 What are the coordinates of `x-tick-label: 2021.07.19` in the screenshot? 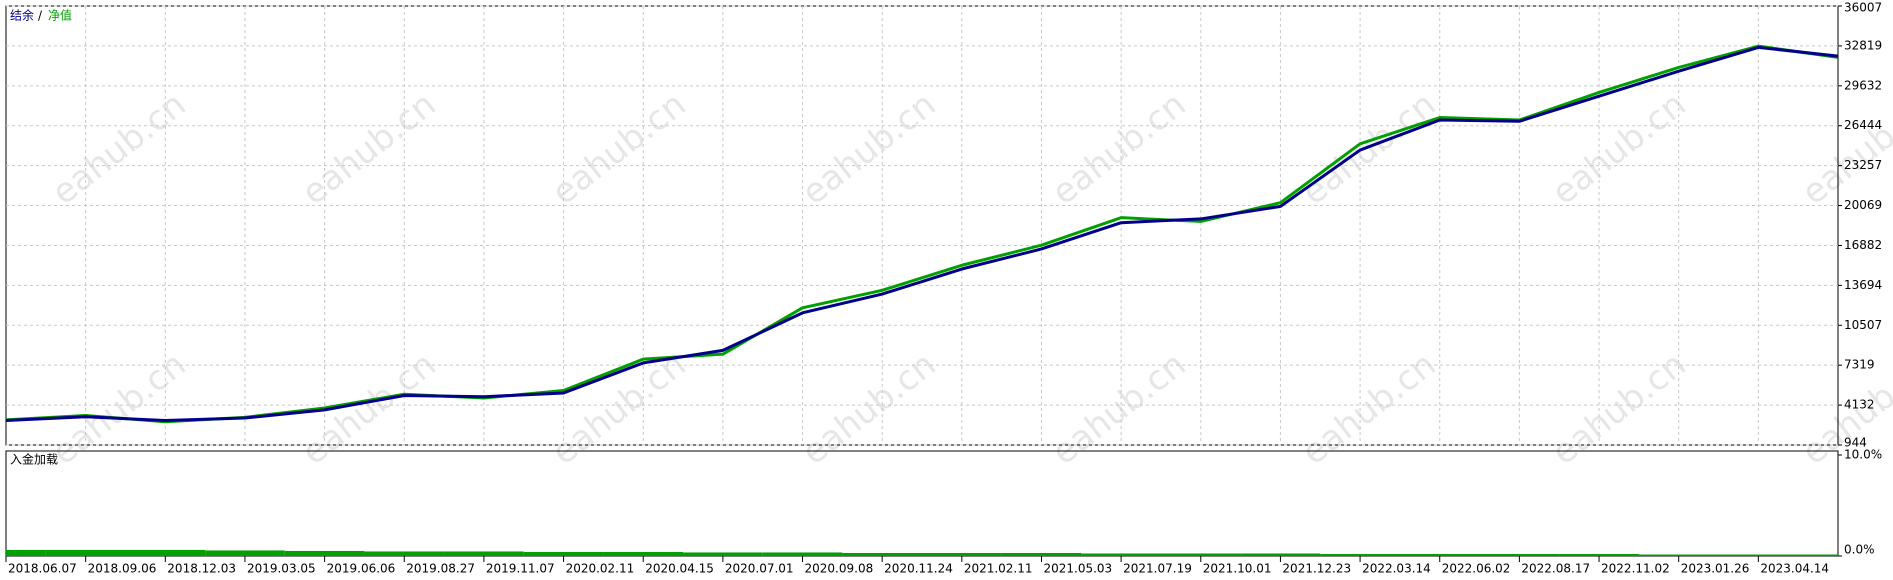 It's located at (1157, 569).